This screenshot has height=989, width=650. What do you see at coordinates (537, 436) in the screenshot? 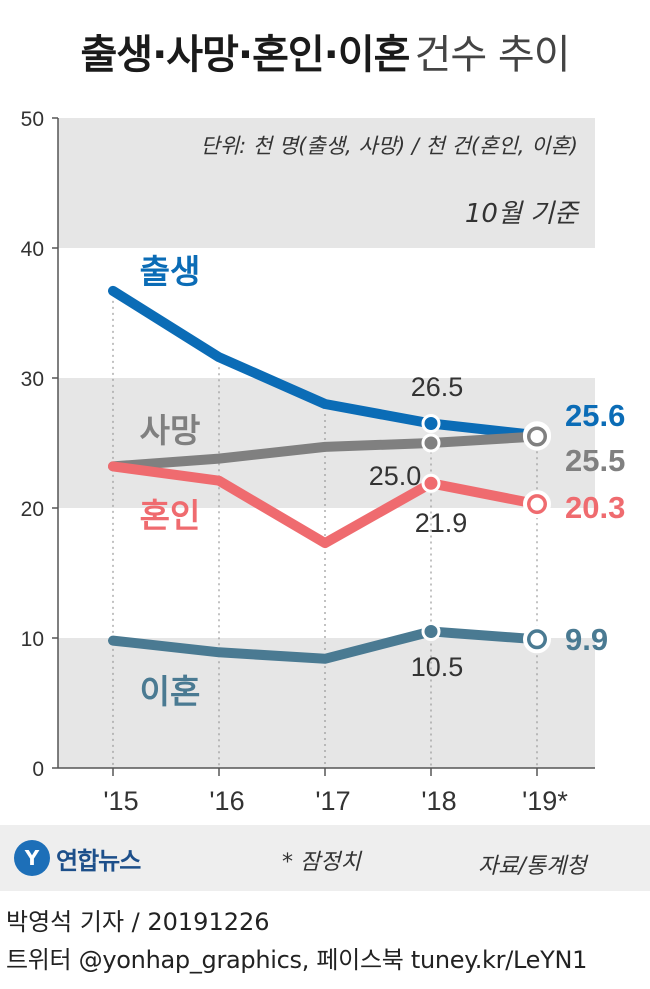
I see `point-inner-사망` at bounding box center [537, 436].